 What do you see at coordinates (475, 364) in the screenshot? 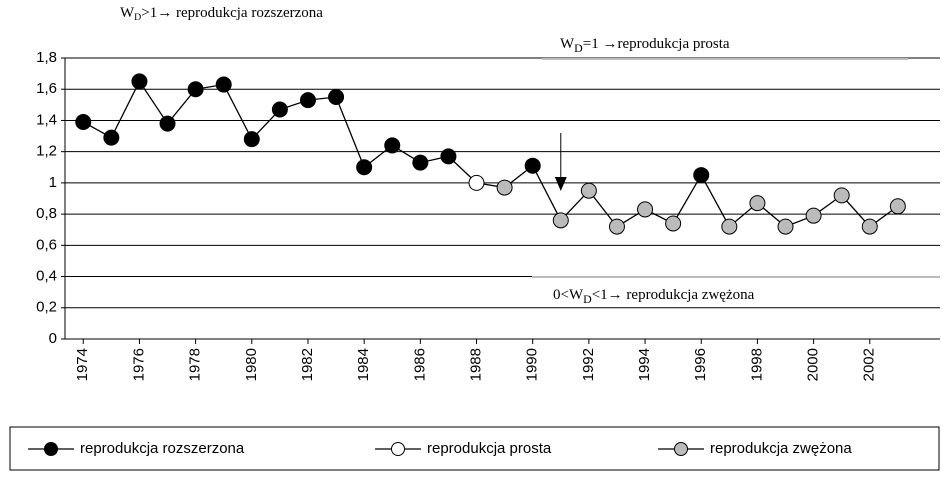
I see `x-tick-label: 1988` at bounding box center [475, 364].